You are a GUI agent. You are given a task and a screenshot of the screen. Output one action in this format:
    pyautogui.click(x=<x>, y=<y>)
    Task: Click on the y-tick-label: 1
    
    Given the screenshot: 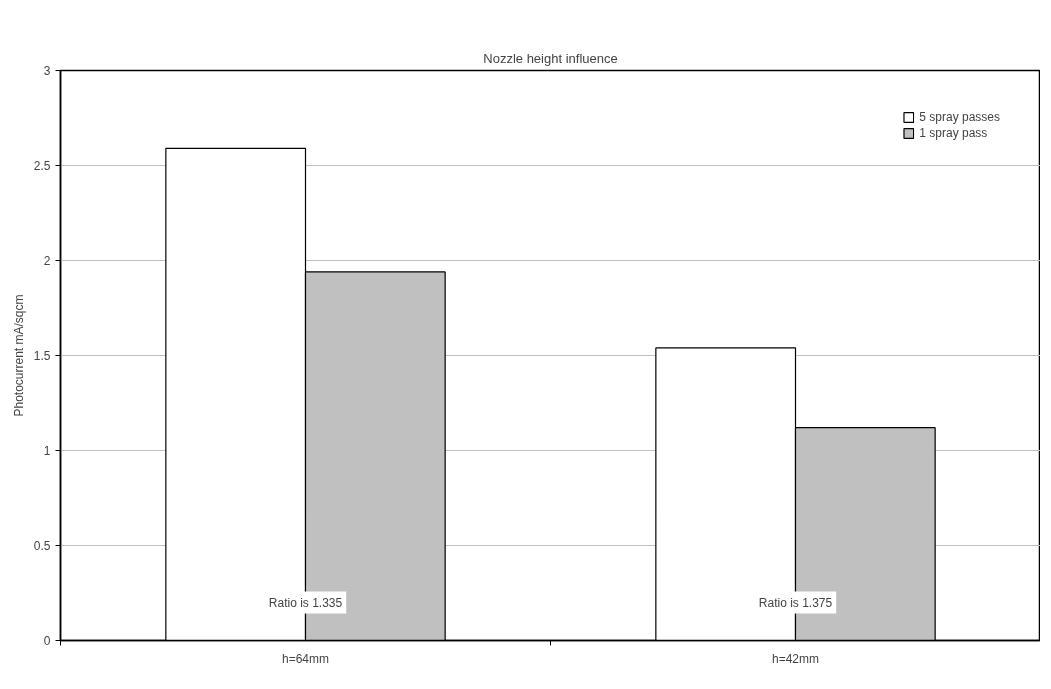 What is the action you would take?
    pyautogui.click(x=47, y=451)
    